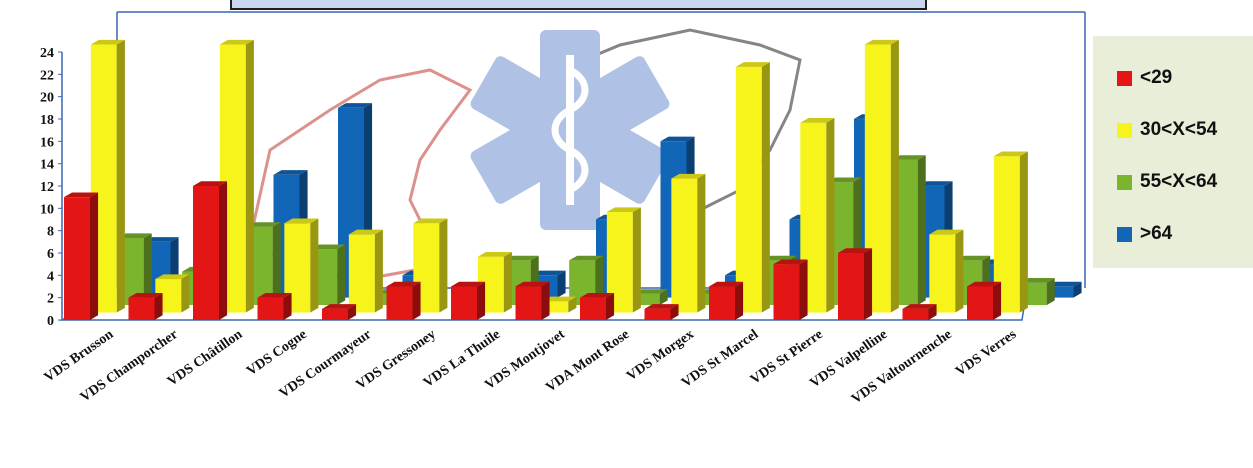 Image resolution: width=1253 pixels, height=468 pixels. What do you see at coordinates (1185, 78) in the screenshot?
I see `legend-item: <29` at bounding box center [1185, 78].